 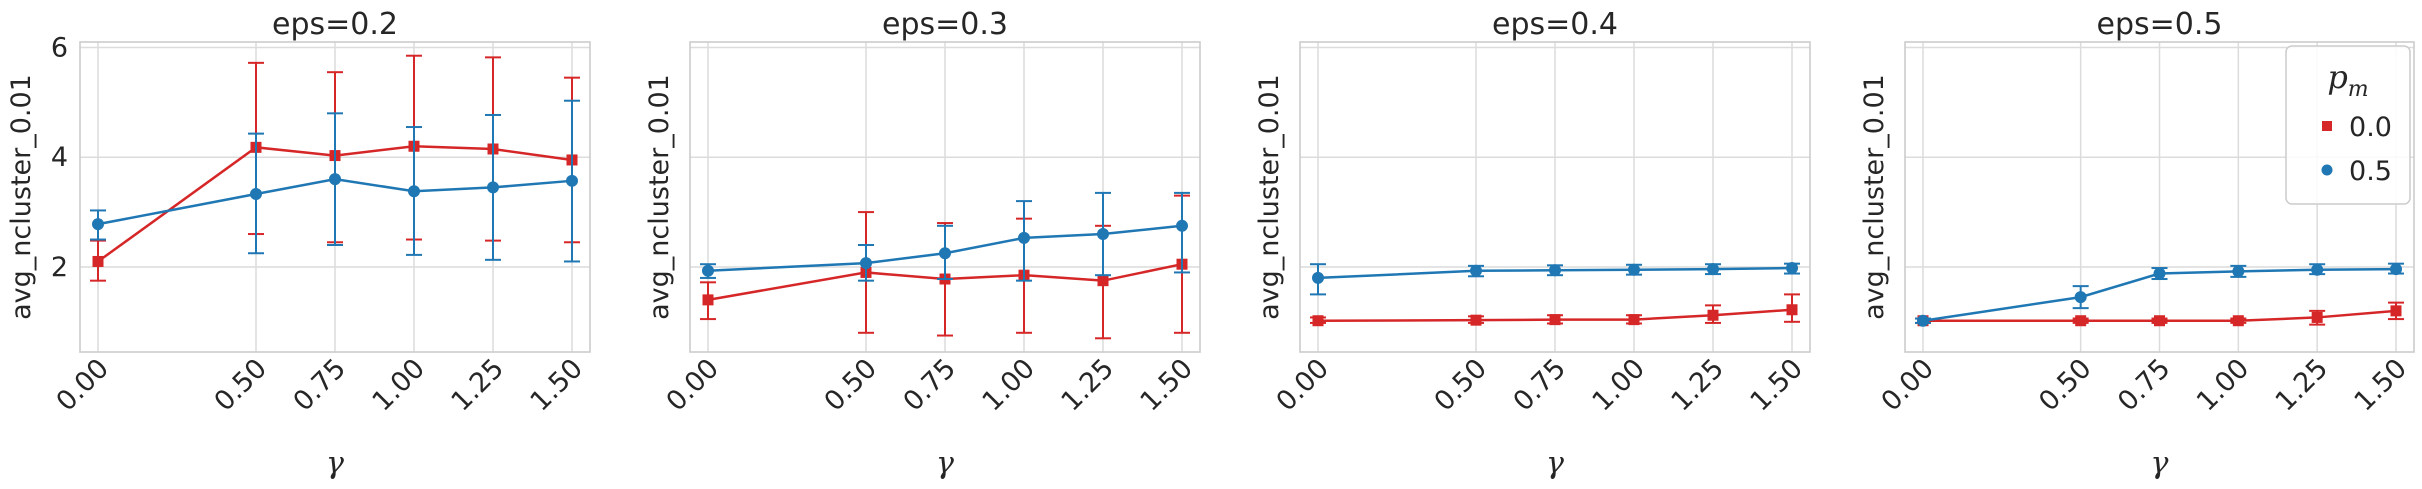 I want to click on panel-title: eps=0.4, so click(x=1555, y=24).